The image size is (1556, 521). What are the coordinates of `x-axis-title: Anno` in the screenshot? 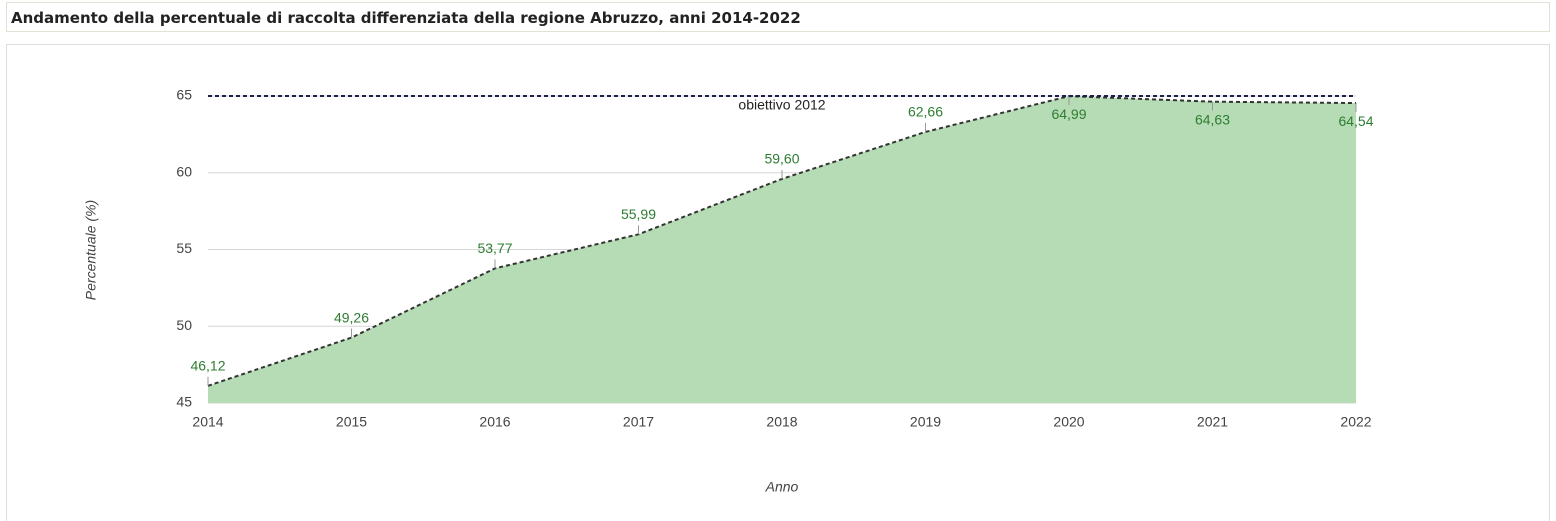 It's located at (782, 487).